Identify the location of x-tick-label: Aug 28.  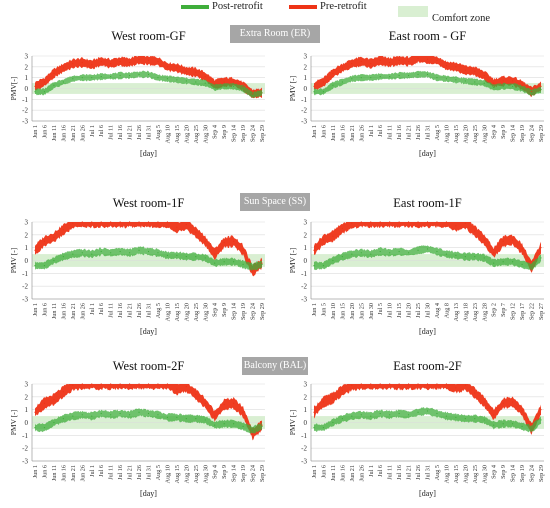
(484, 312).